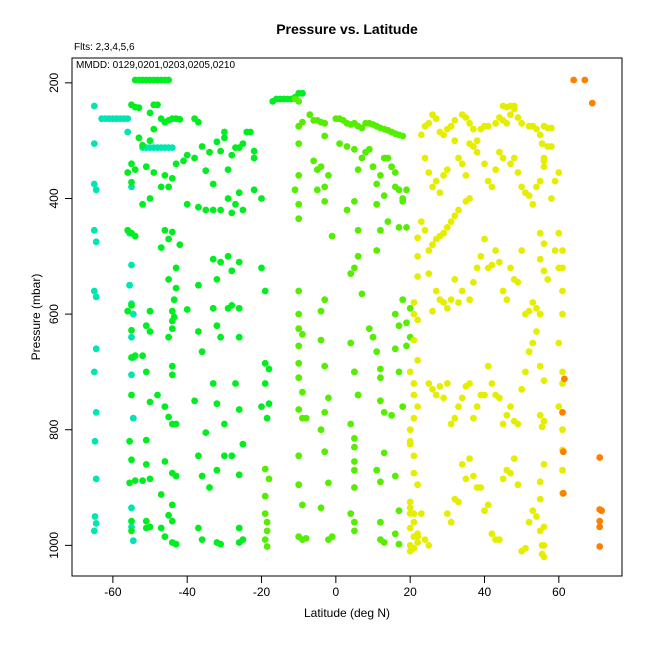  Describe the element at coordinates (410, 592) in the screenshot. I see `x-tick-label: 20` at that location.